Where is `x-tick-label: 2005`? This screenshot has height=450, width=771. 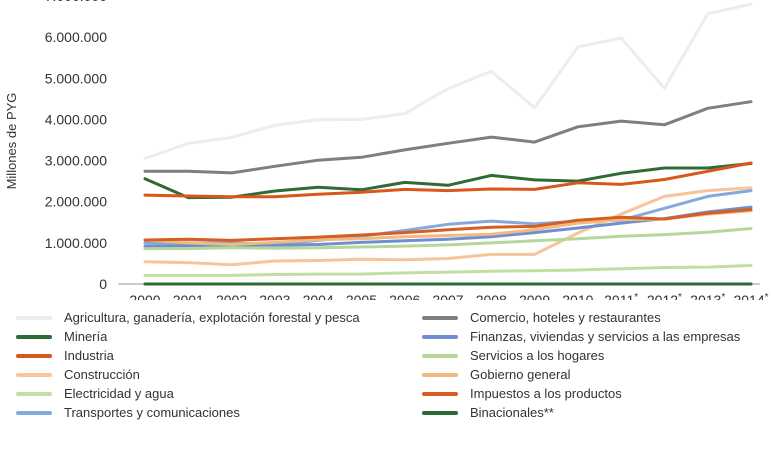 x-tick-label: 2005 is located at coordinates (361, 296).